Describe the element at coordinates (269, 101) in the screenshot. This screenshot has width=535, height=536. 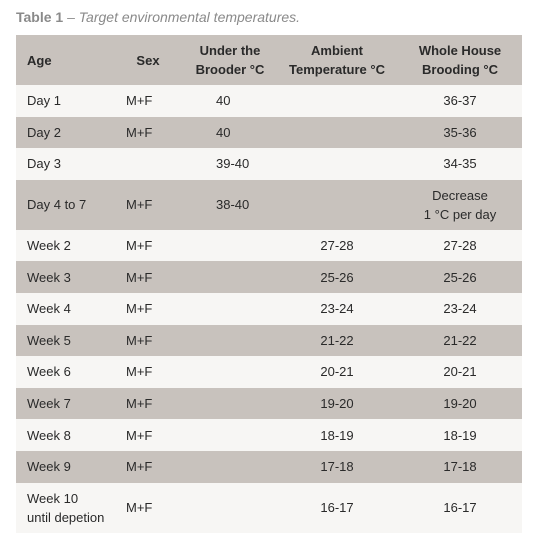
I see `table-row: Day 1 M+F 40 36-37` at that location.